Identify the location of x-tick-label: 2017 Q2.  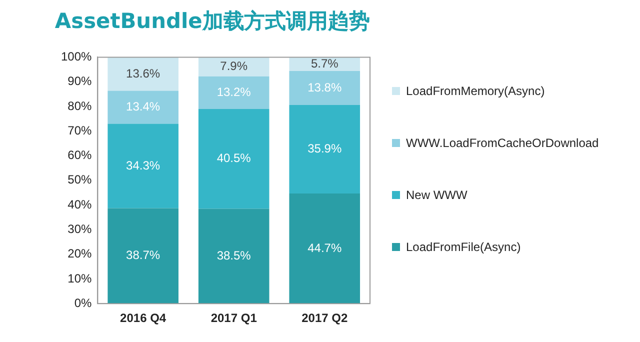
(325, 318).